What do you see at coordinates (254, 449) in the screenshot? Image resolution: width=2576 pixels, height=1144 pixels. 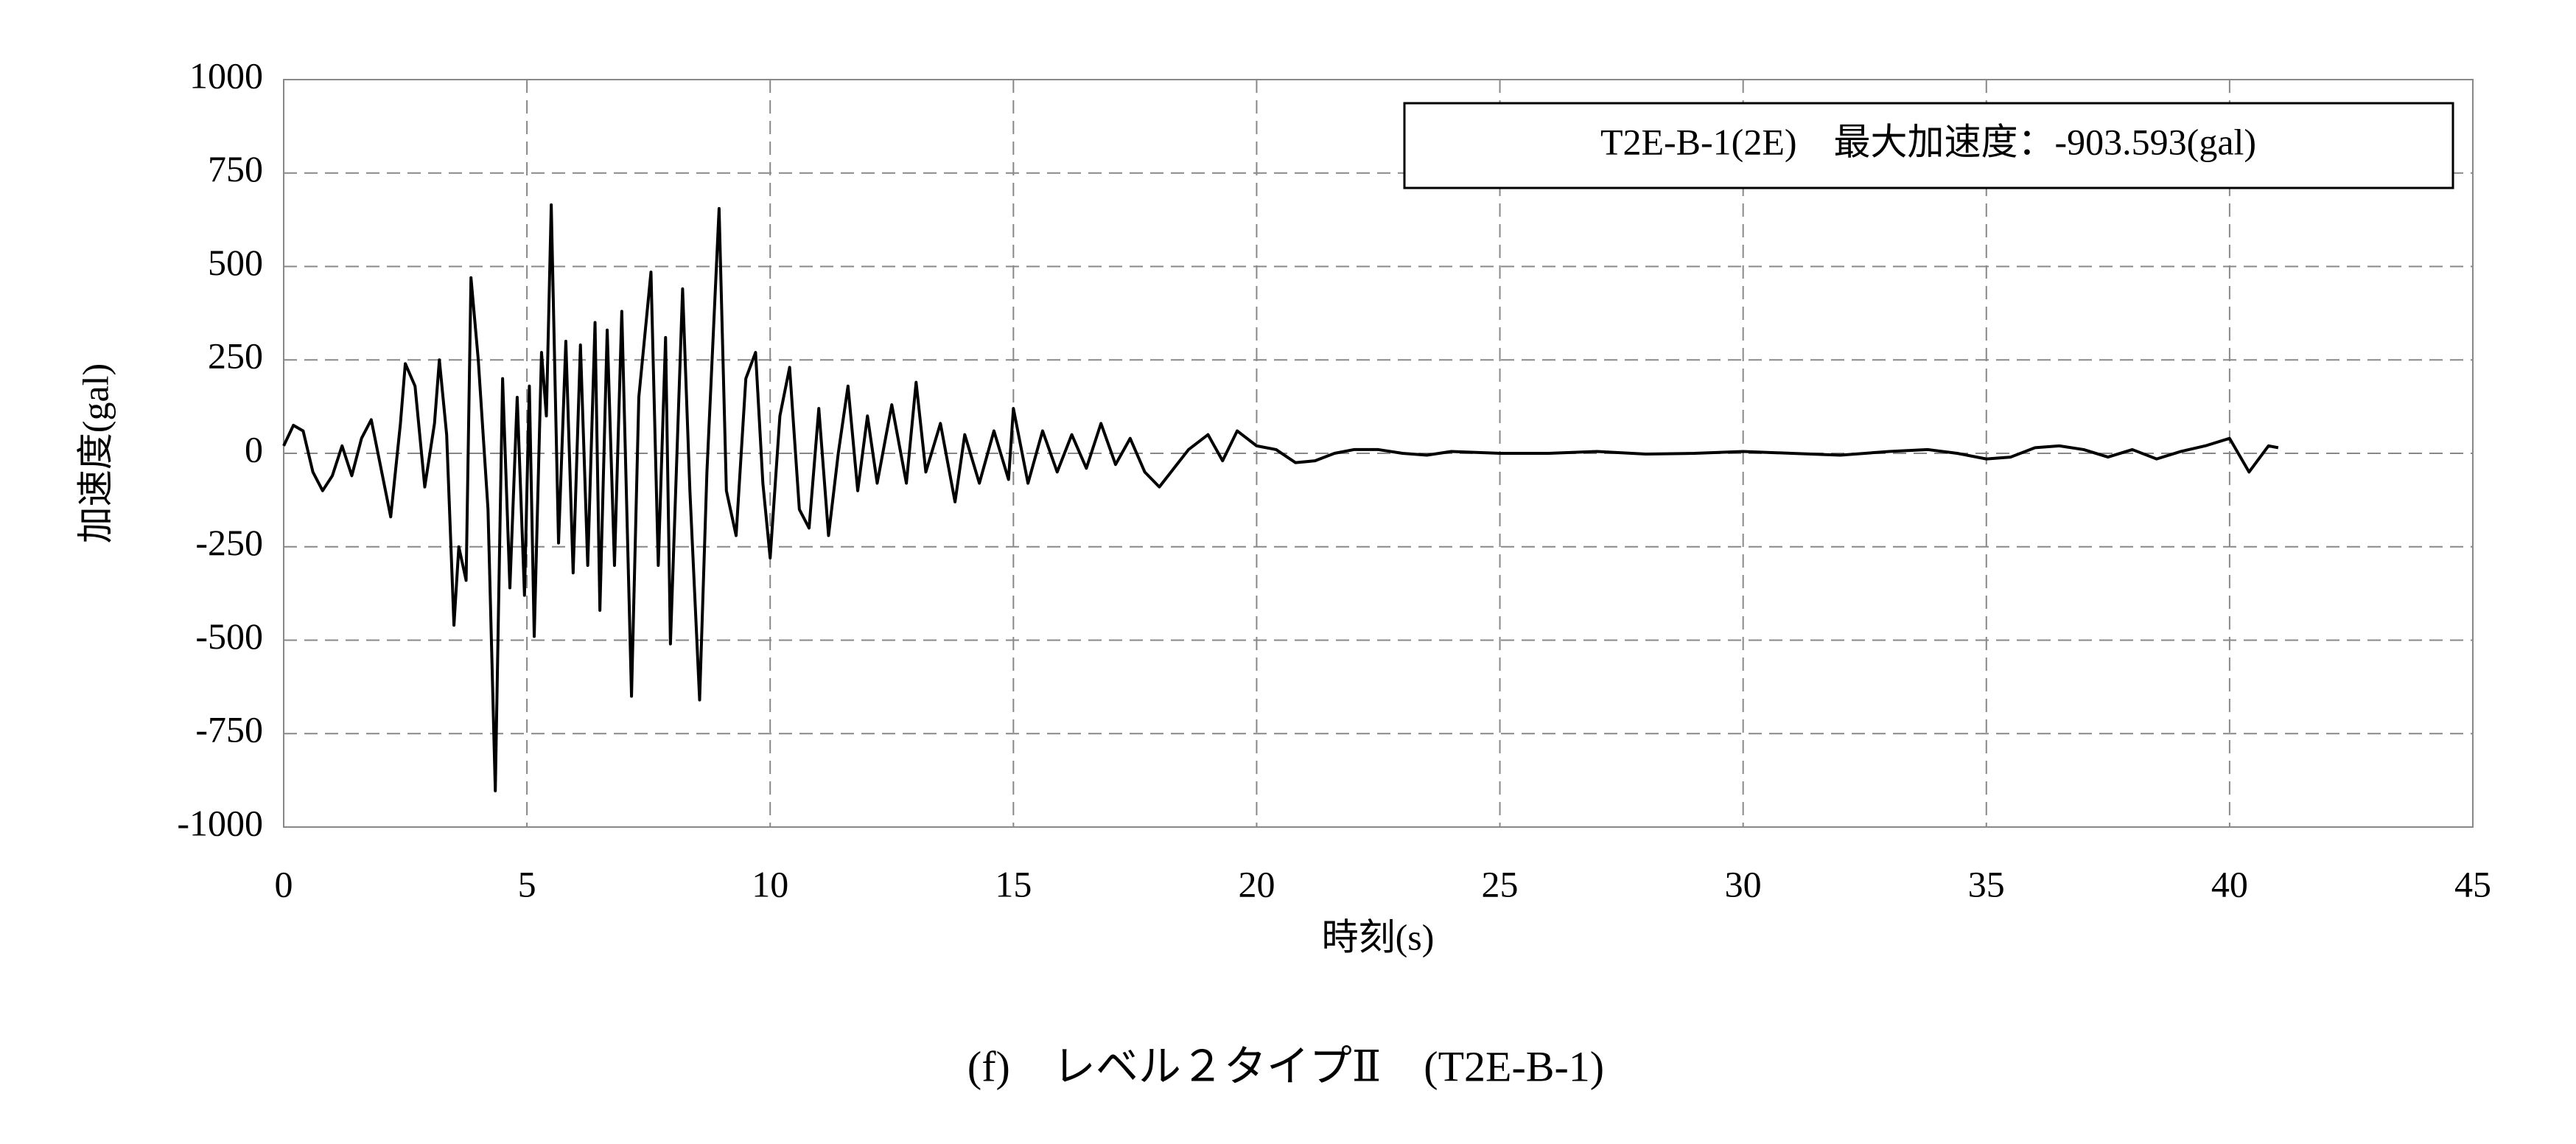 I see `y-tick-label: 0` at bounding box center [254, 449].